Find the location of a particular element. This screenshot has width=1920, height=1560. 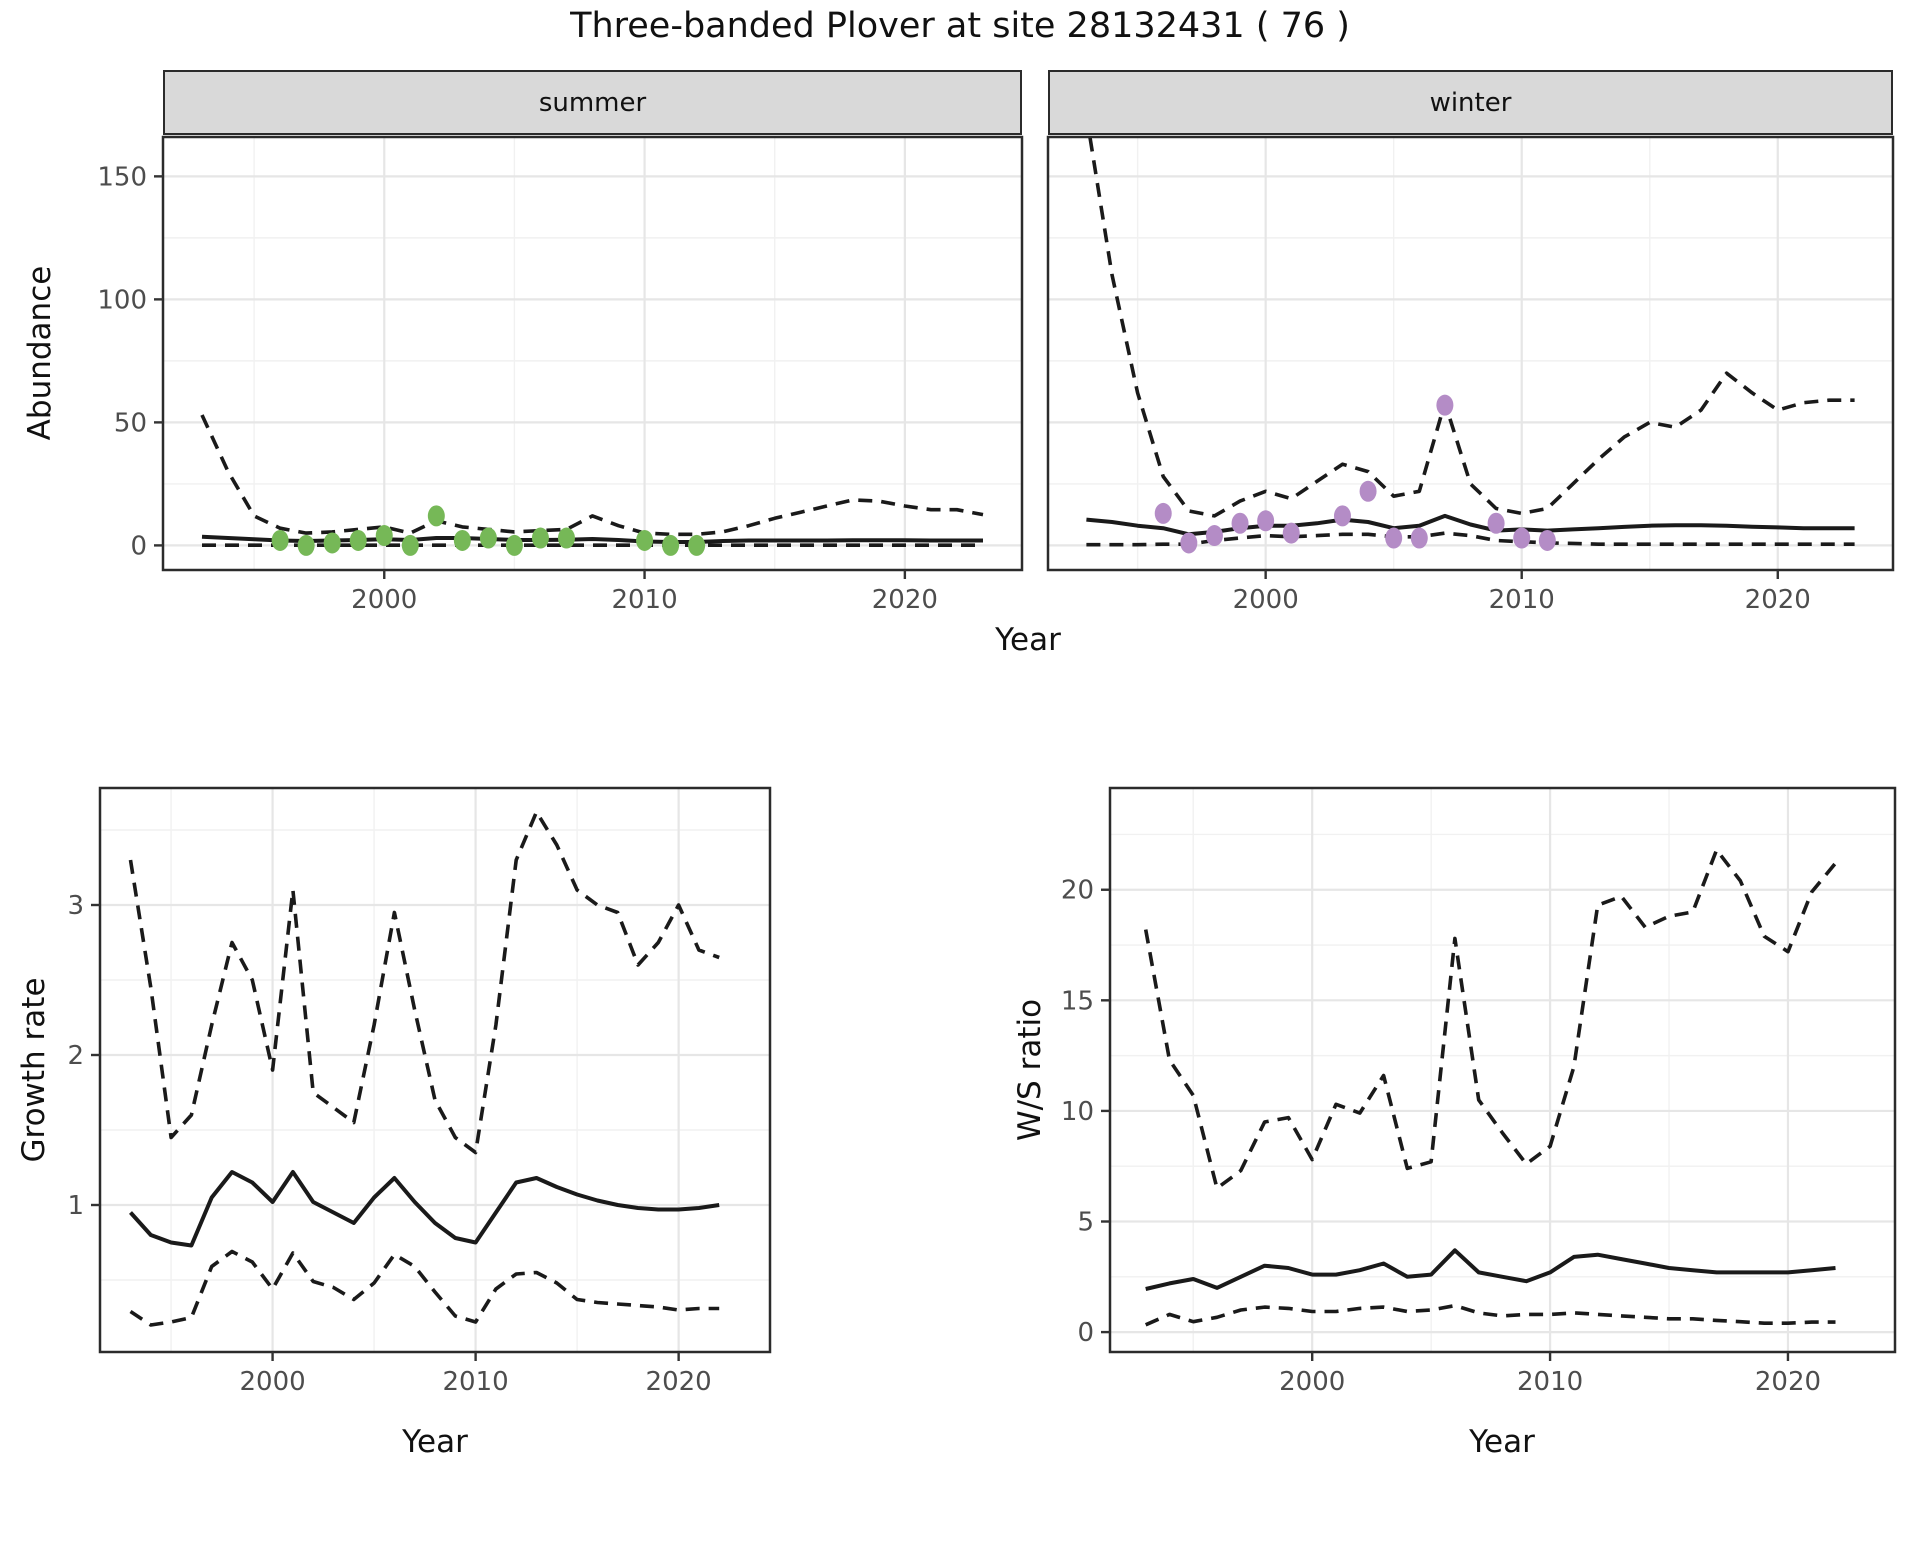

line-growth-upper-95-ci is located at coordinates (424, 982).